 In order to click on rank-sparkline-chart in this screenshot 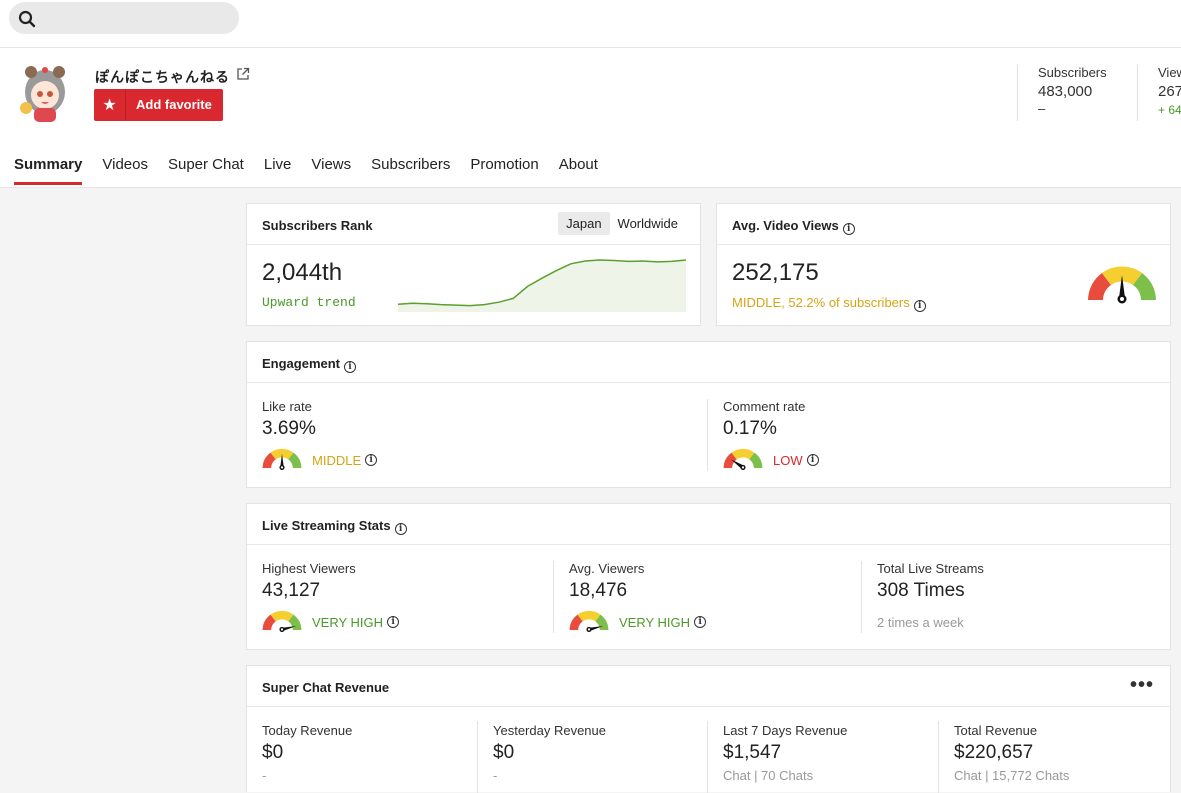, I will do `click(542, 285)`.